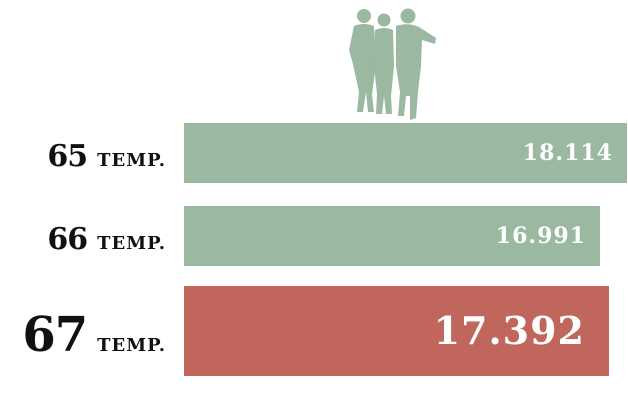 The image size is (628, 395). Describe the element at coordinates (55, 335) in the screenshot. I see `category-number: 67` at that location.